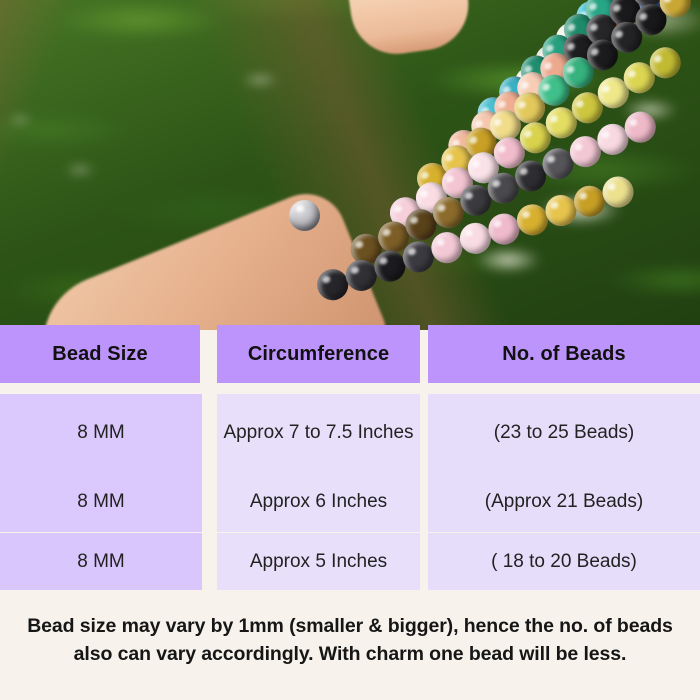 This screenshot has width=700, height=700. I want to click on cell-circumference: Approx 5 Inches, so click(318, 561).